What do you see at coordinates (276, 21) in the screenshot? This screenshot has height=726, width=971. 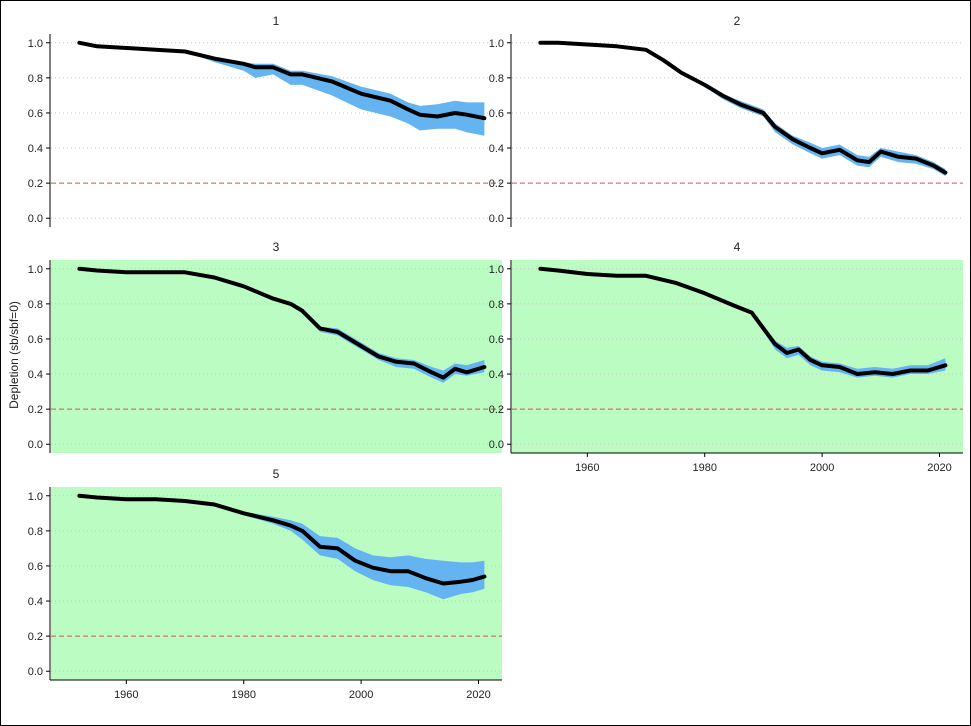 I see `panel-title: 1` at bounding box center [276, 21].